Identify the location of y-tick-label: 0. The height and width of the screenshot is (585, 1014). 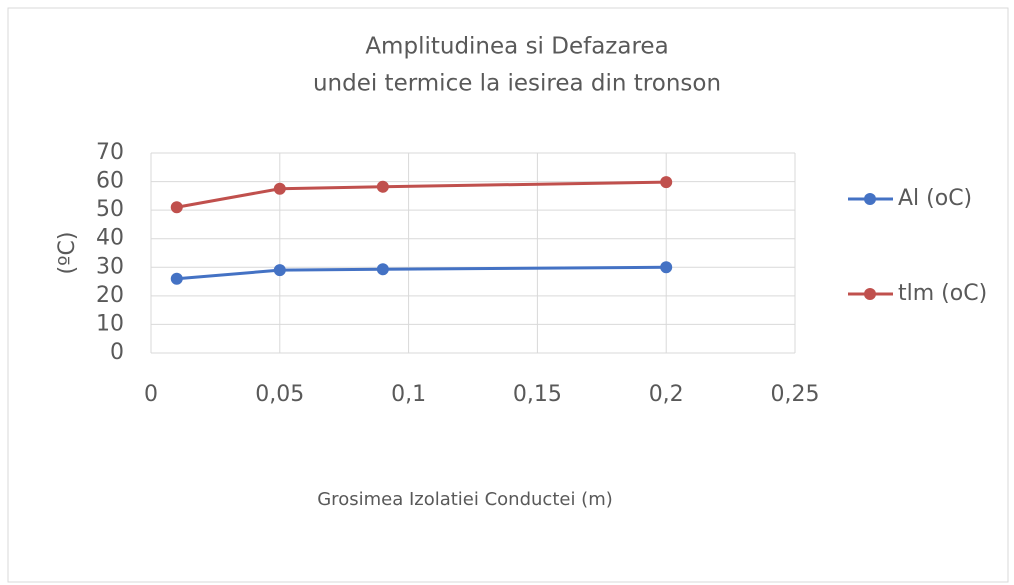
(117, 352).